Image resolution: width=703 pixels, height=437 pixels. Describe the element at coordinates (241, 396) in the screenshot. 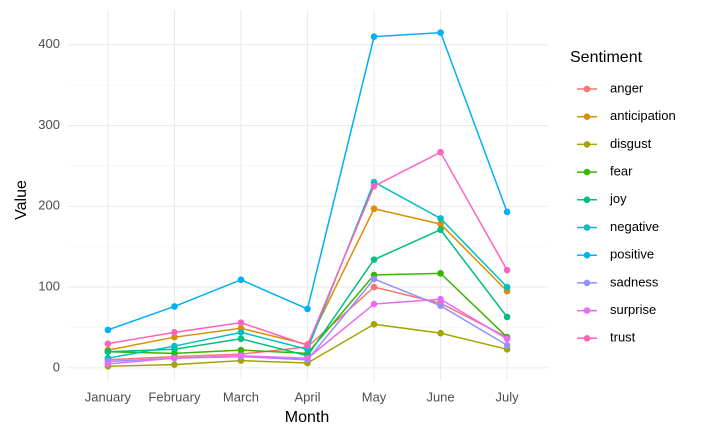

I see `x-tick-label: March` at that location.